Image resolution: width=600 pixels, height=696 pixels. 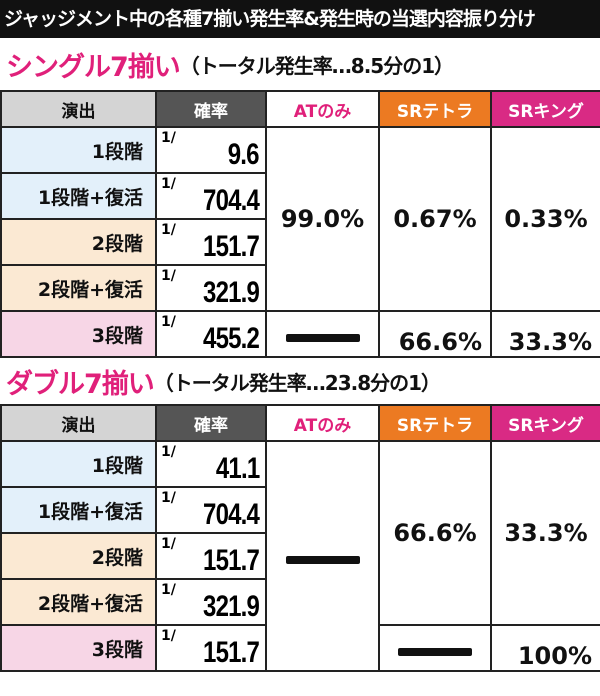 I want to click on probability: 1/9.6, so click(x=211, y=150).